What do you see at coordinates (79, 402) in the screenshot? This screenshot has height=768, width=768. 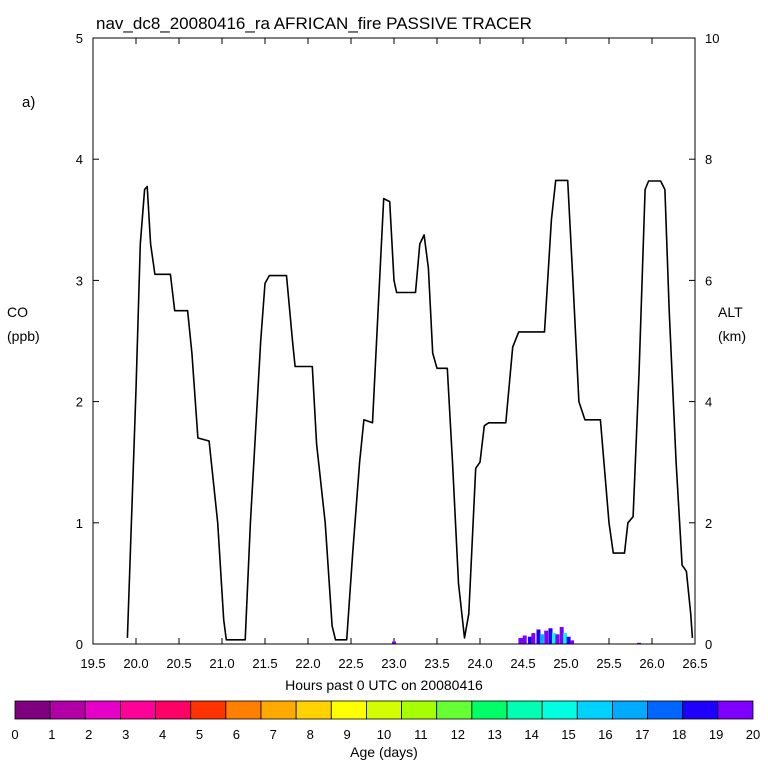 I see `y-left-tick-label: 2` at bounding box center [79, 402].